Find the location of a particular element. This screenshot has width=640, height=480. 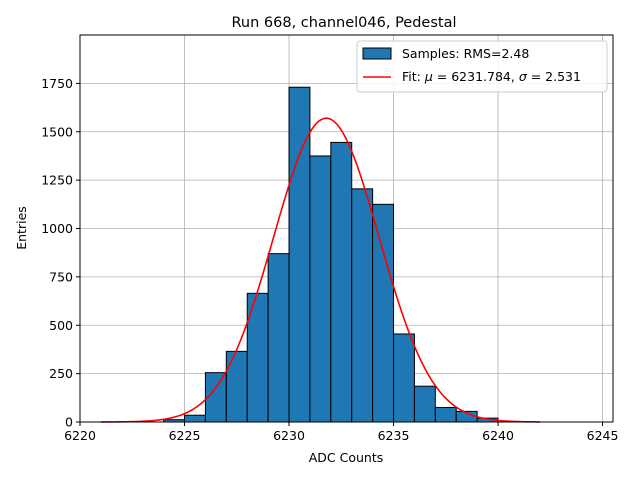

y-tick-label: 500 is located at coordinates (61, 325).